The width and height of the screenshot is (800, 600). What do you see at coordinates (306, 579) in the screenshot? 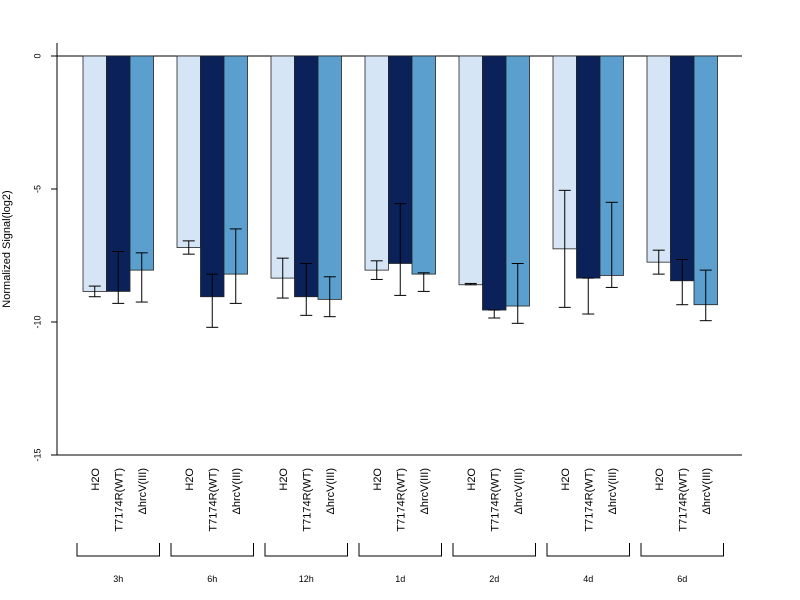
I see `group-label: 12h` at bounding box center [306, 579].